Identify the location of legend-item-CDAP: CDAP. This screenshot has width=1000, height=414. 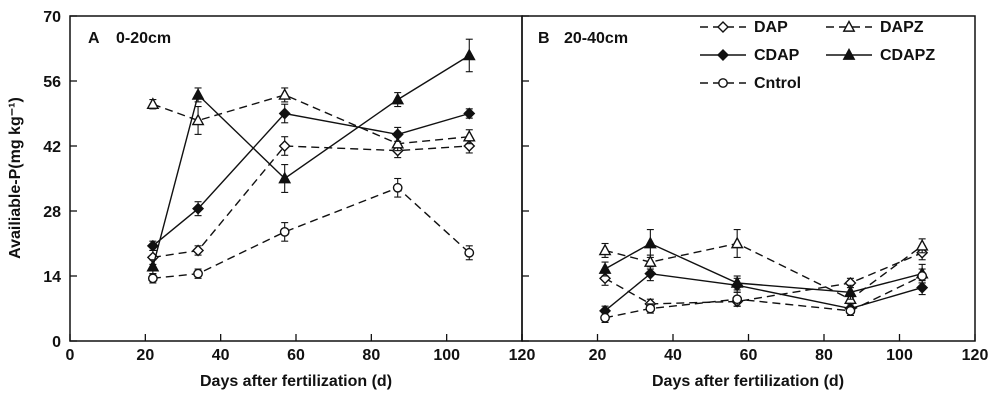
(750, 55).